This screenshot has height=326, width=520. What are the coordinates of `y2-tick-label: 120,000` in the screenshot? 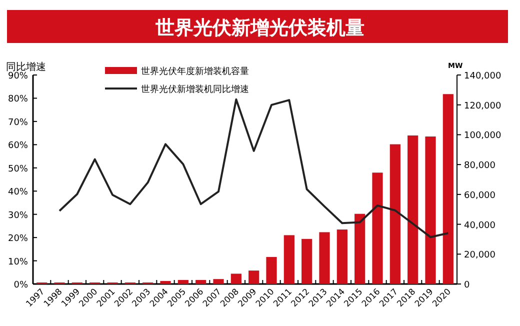 It's located at (483, 106).